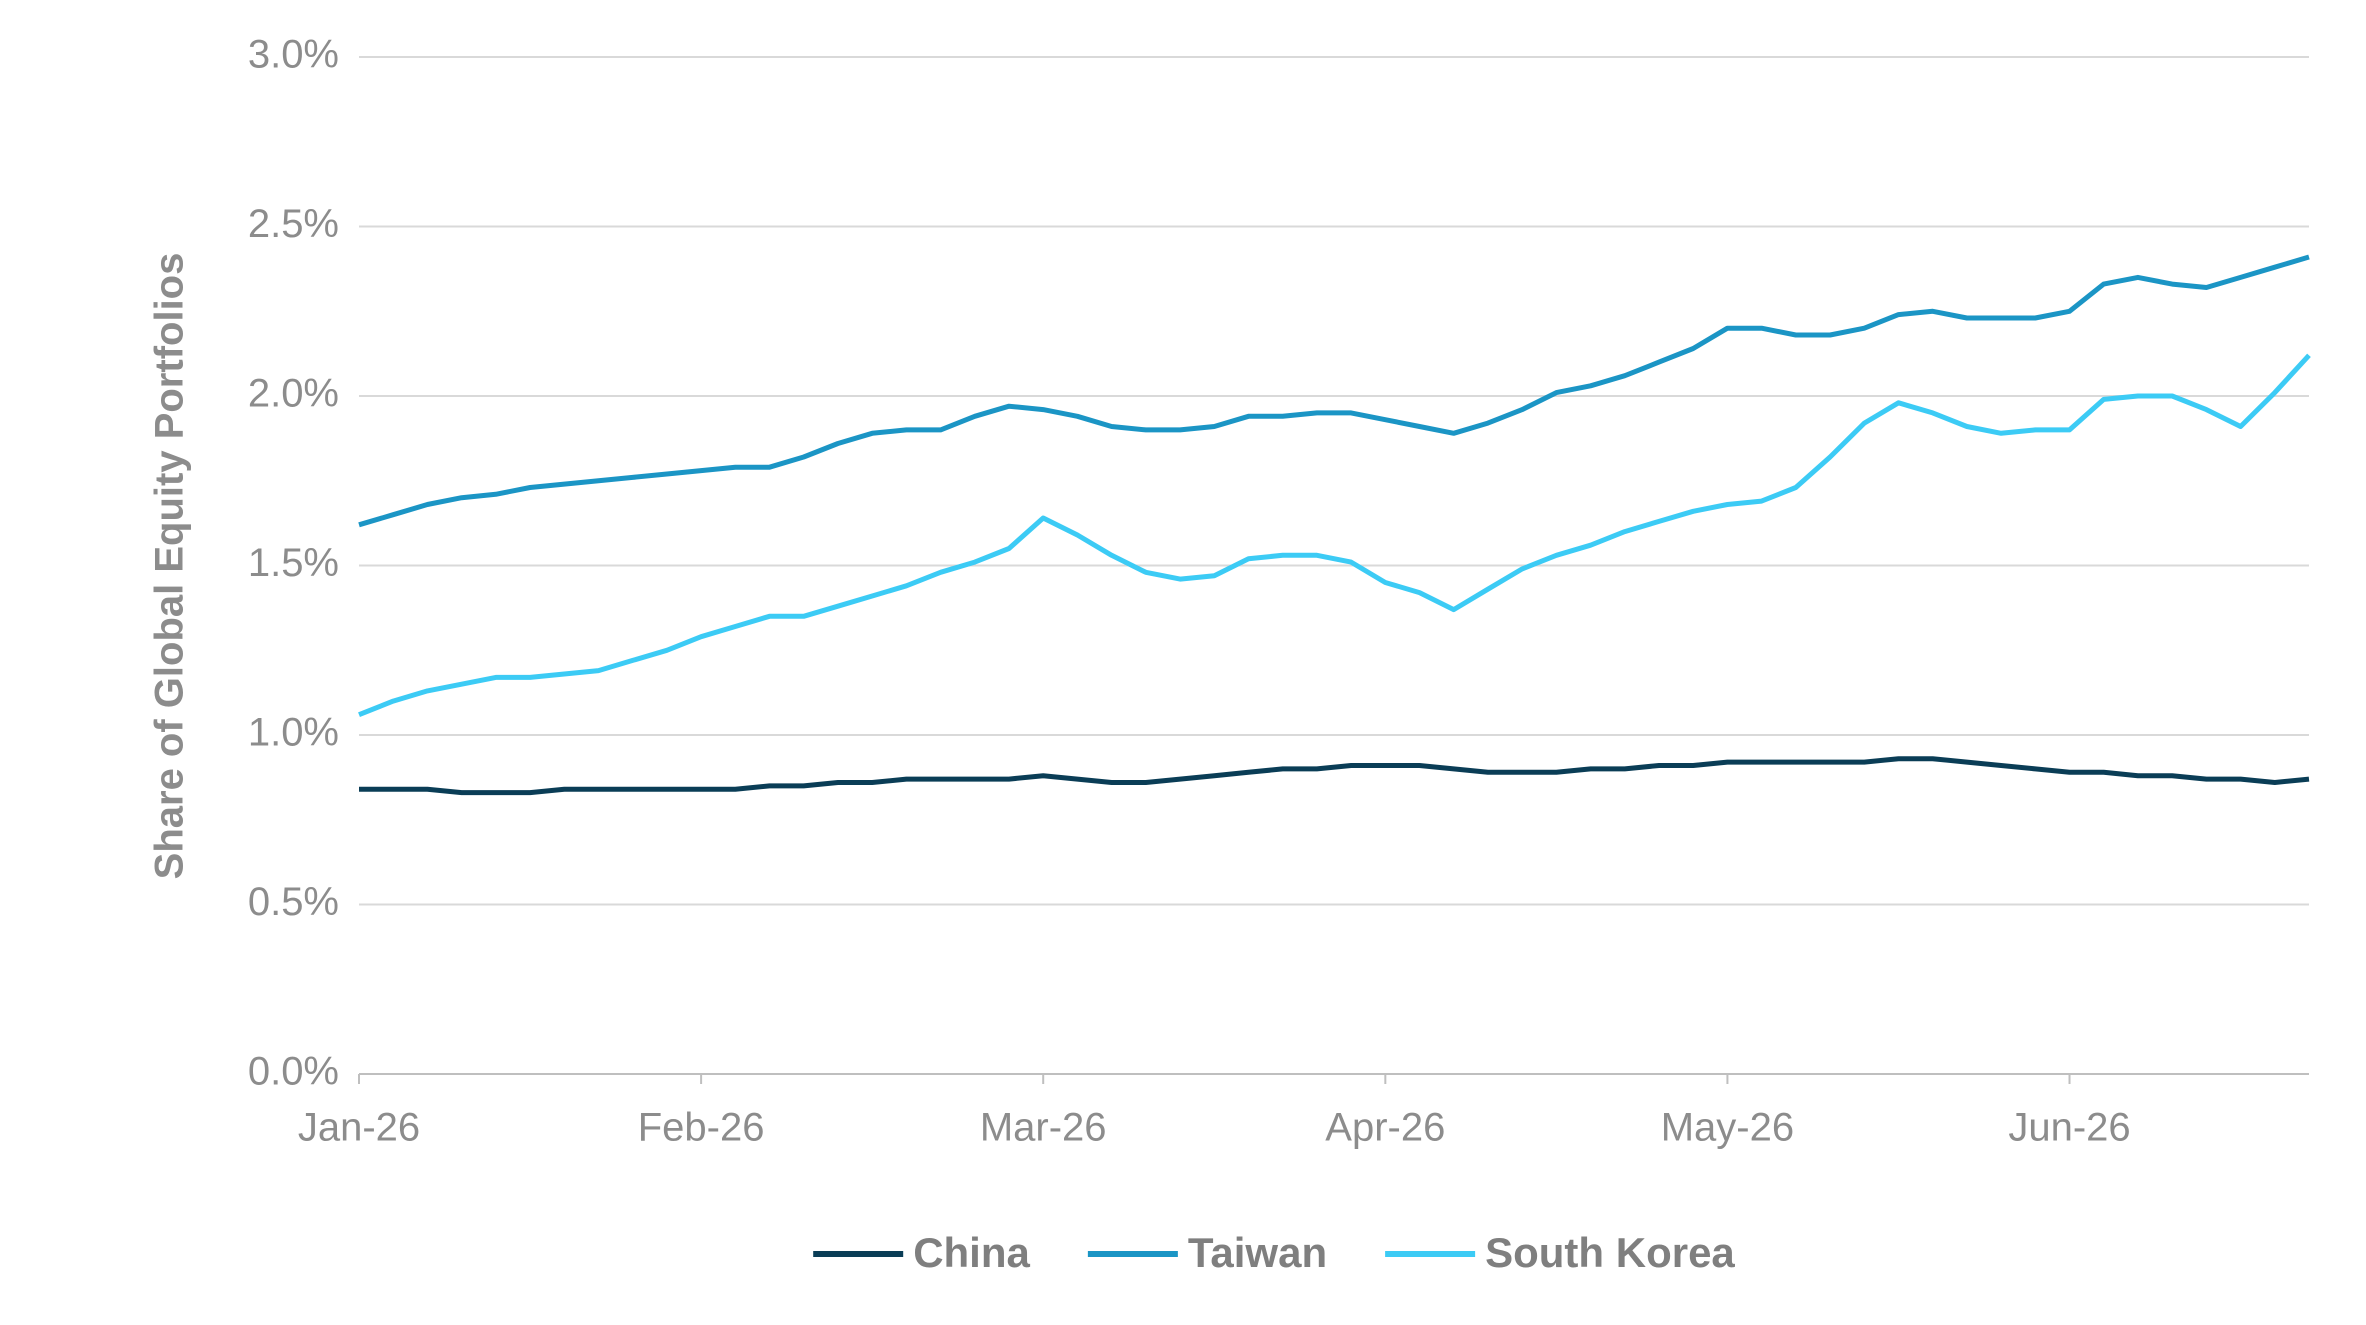  I want to click on y-tick-label: 2.0%, so click(293, 394).